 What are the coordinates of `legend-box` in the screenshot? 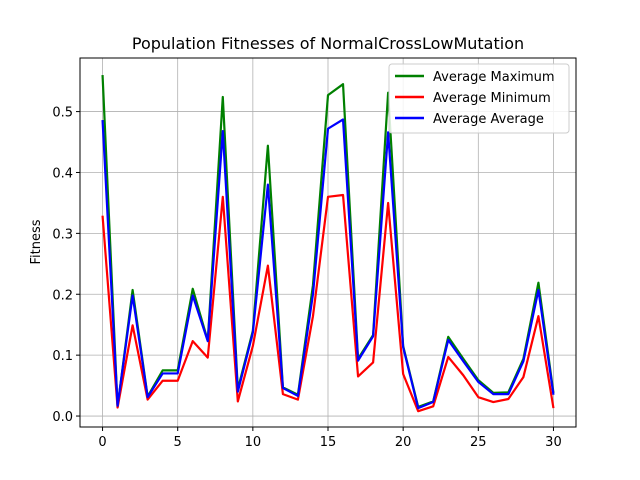 It's located at (479, 98).